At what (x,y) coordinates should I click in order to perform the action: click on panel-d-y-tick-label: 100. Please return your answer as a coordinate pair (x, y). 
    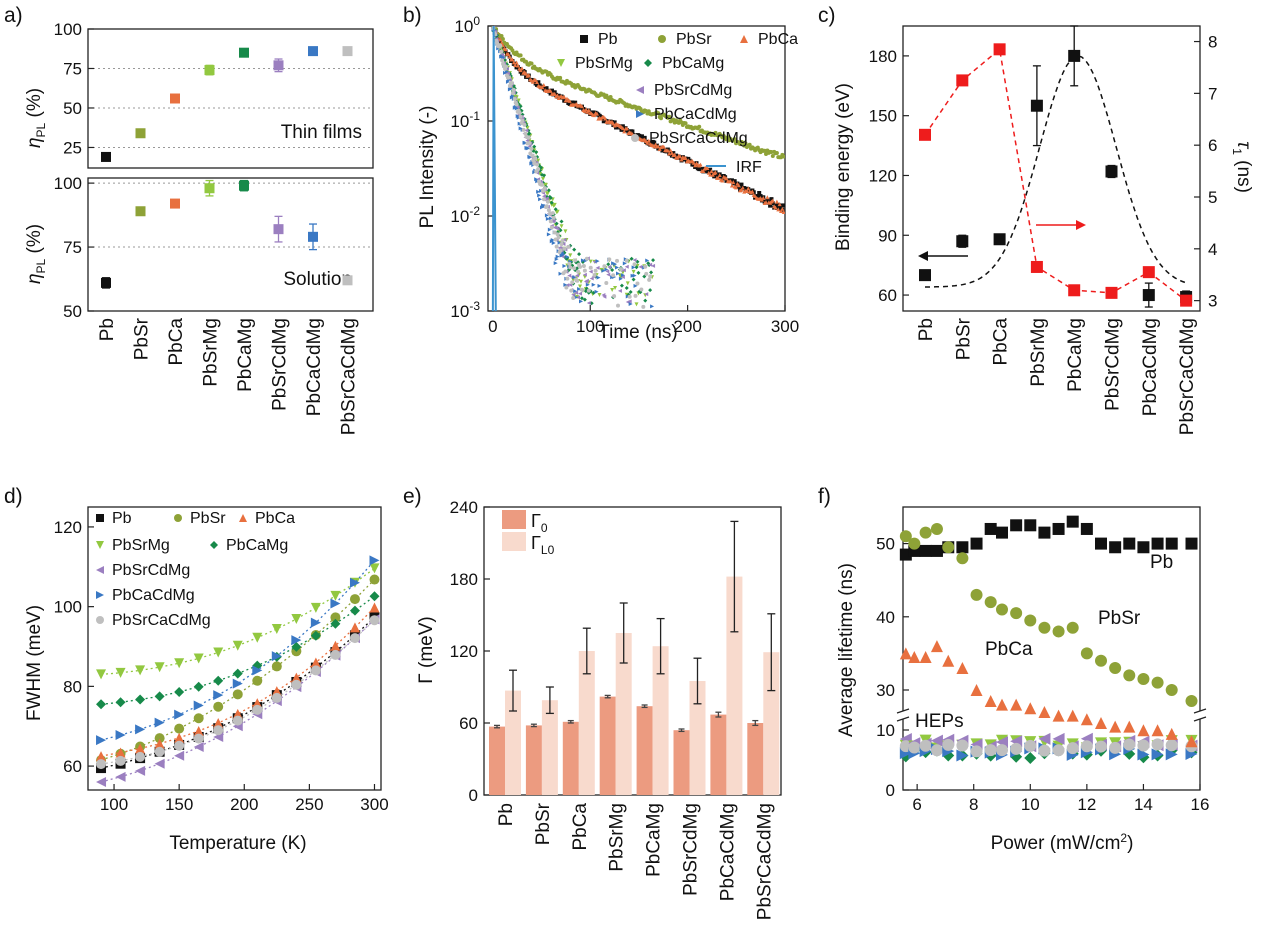
    Looking at the image, I should click on (68, 607).